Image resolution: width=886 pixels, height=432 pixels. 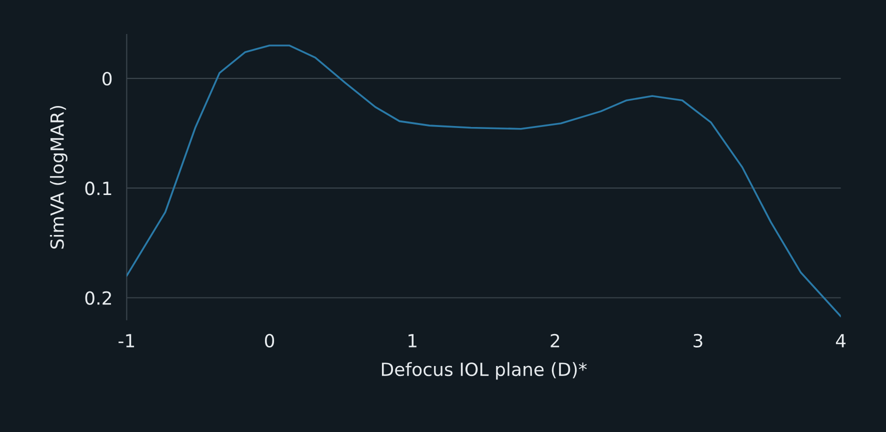 What do you see at coordinates (412, 341) in the screenshot?
I see `x-tick-label: 1` at bounding box center [412, 341].